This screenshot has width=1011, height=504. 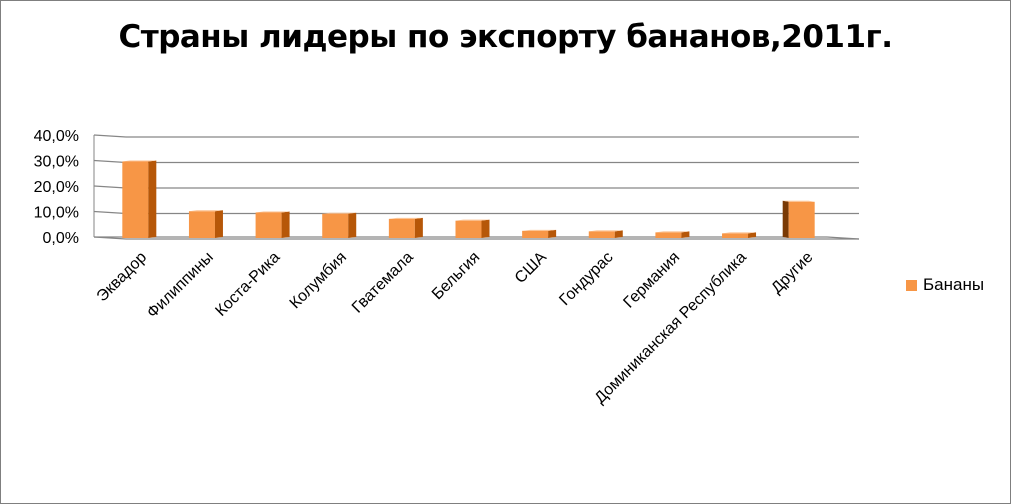 I want to click on x-tick-label: Филиппины, so click(x=180, y=285).